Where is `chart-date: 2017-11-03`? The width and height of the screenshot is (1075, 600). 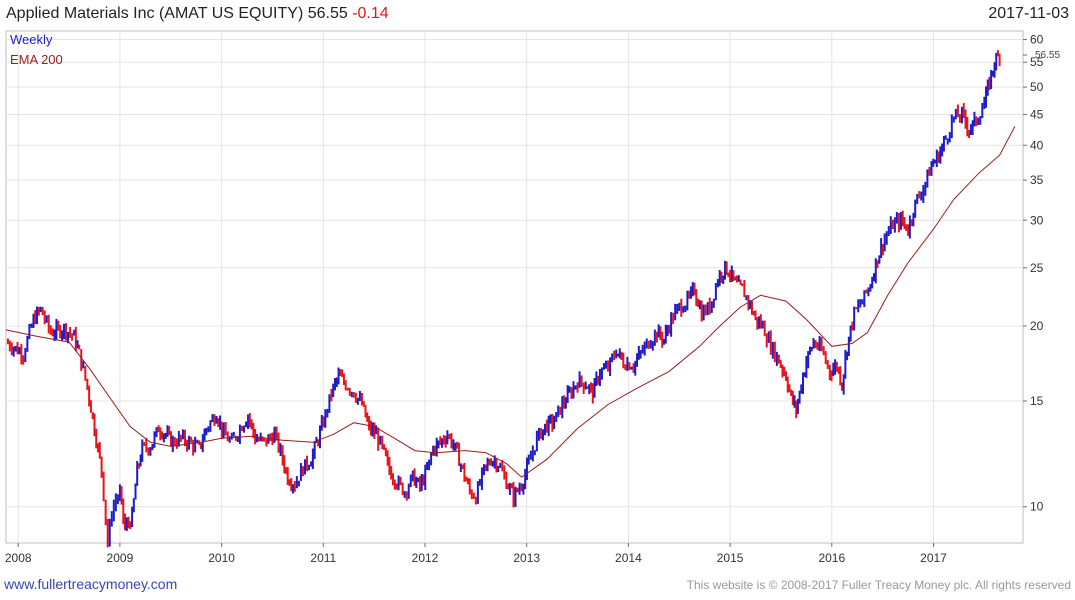 chart-date: 2017-11-03 is located at coordinates (1028, 13).